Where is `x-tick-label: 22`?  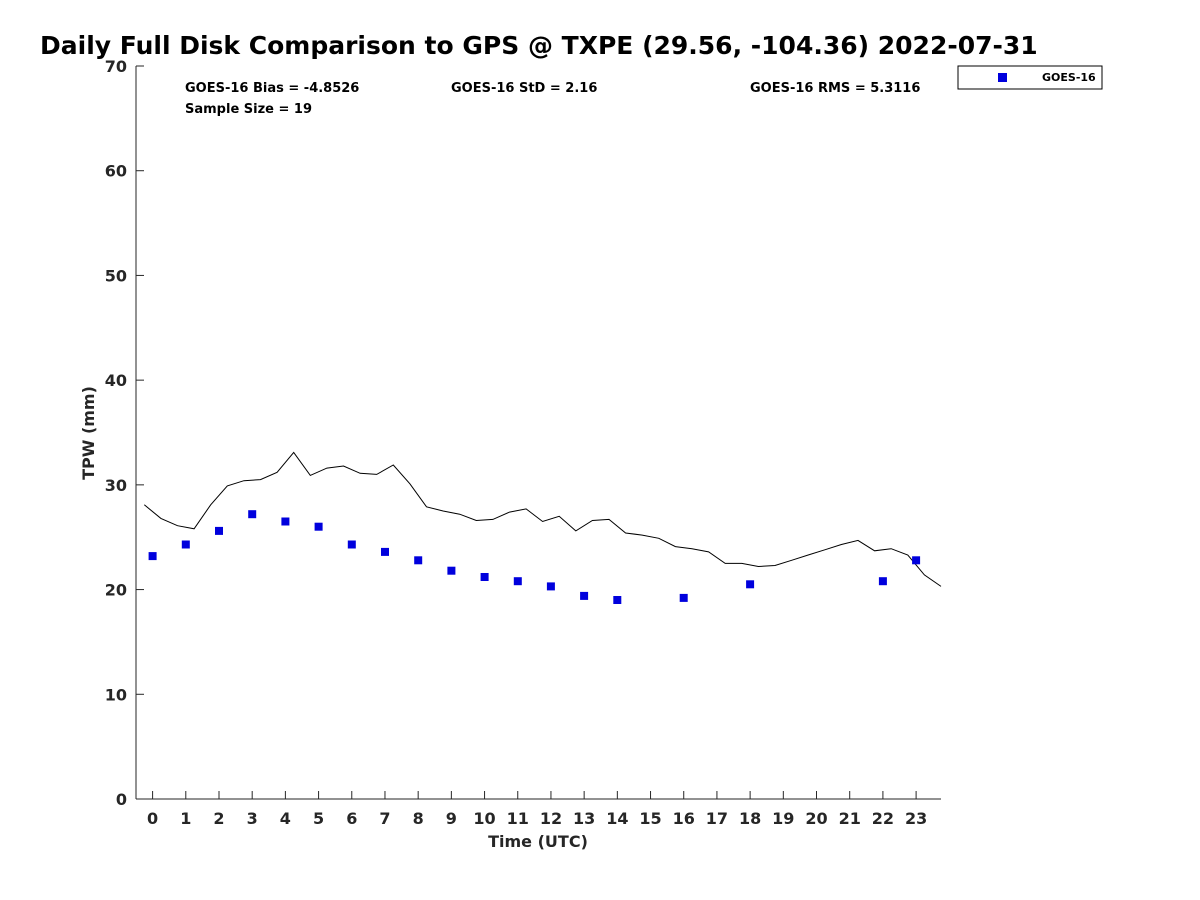
x-tick-label: 22 is located at coordinates (883, 818).